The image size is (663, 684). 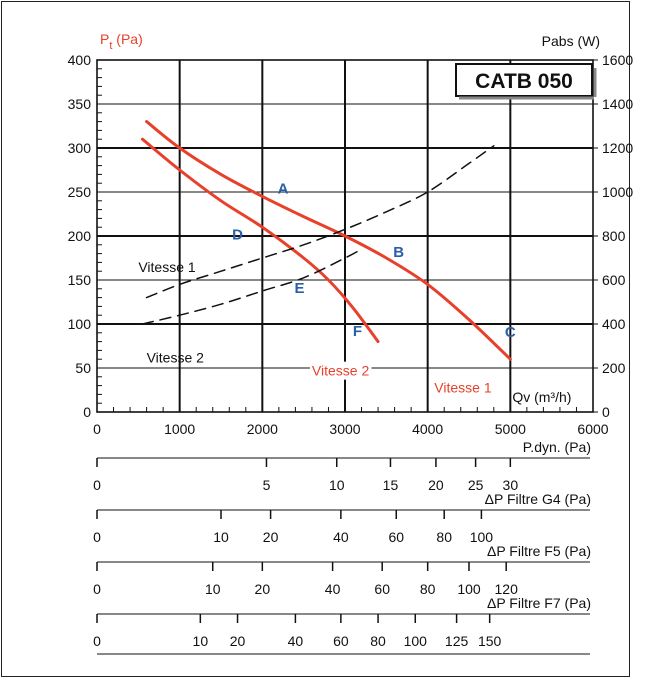 What do you see at coordinates (97, 429) in the screenshot?
I see `x-tick-label: 0` at bounding box center [97, 429].